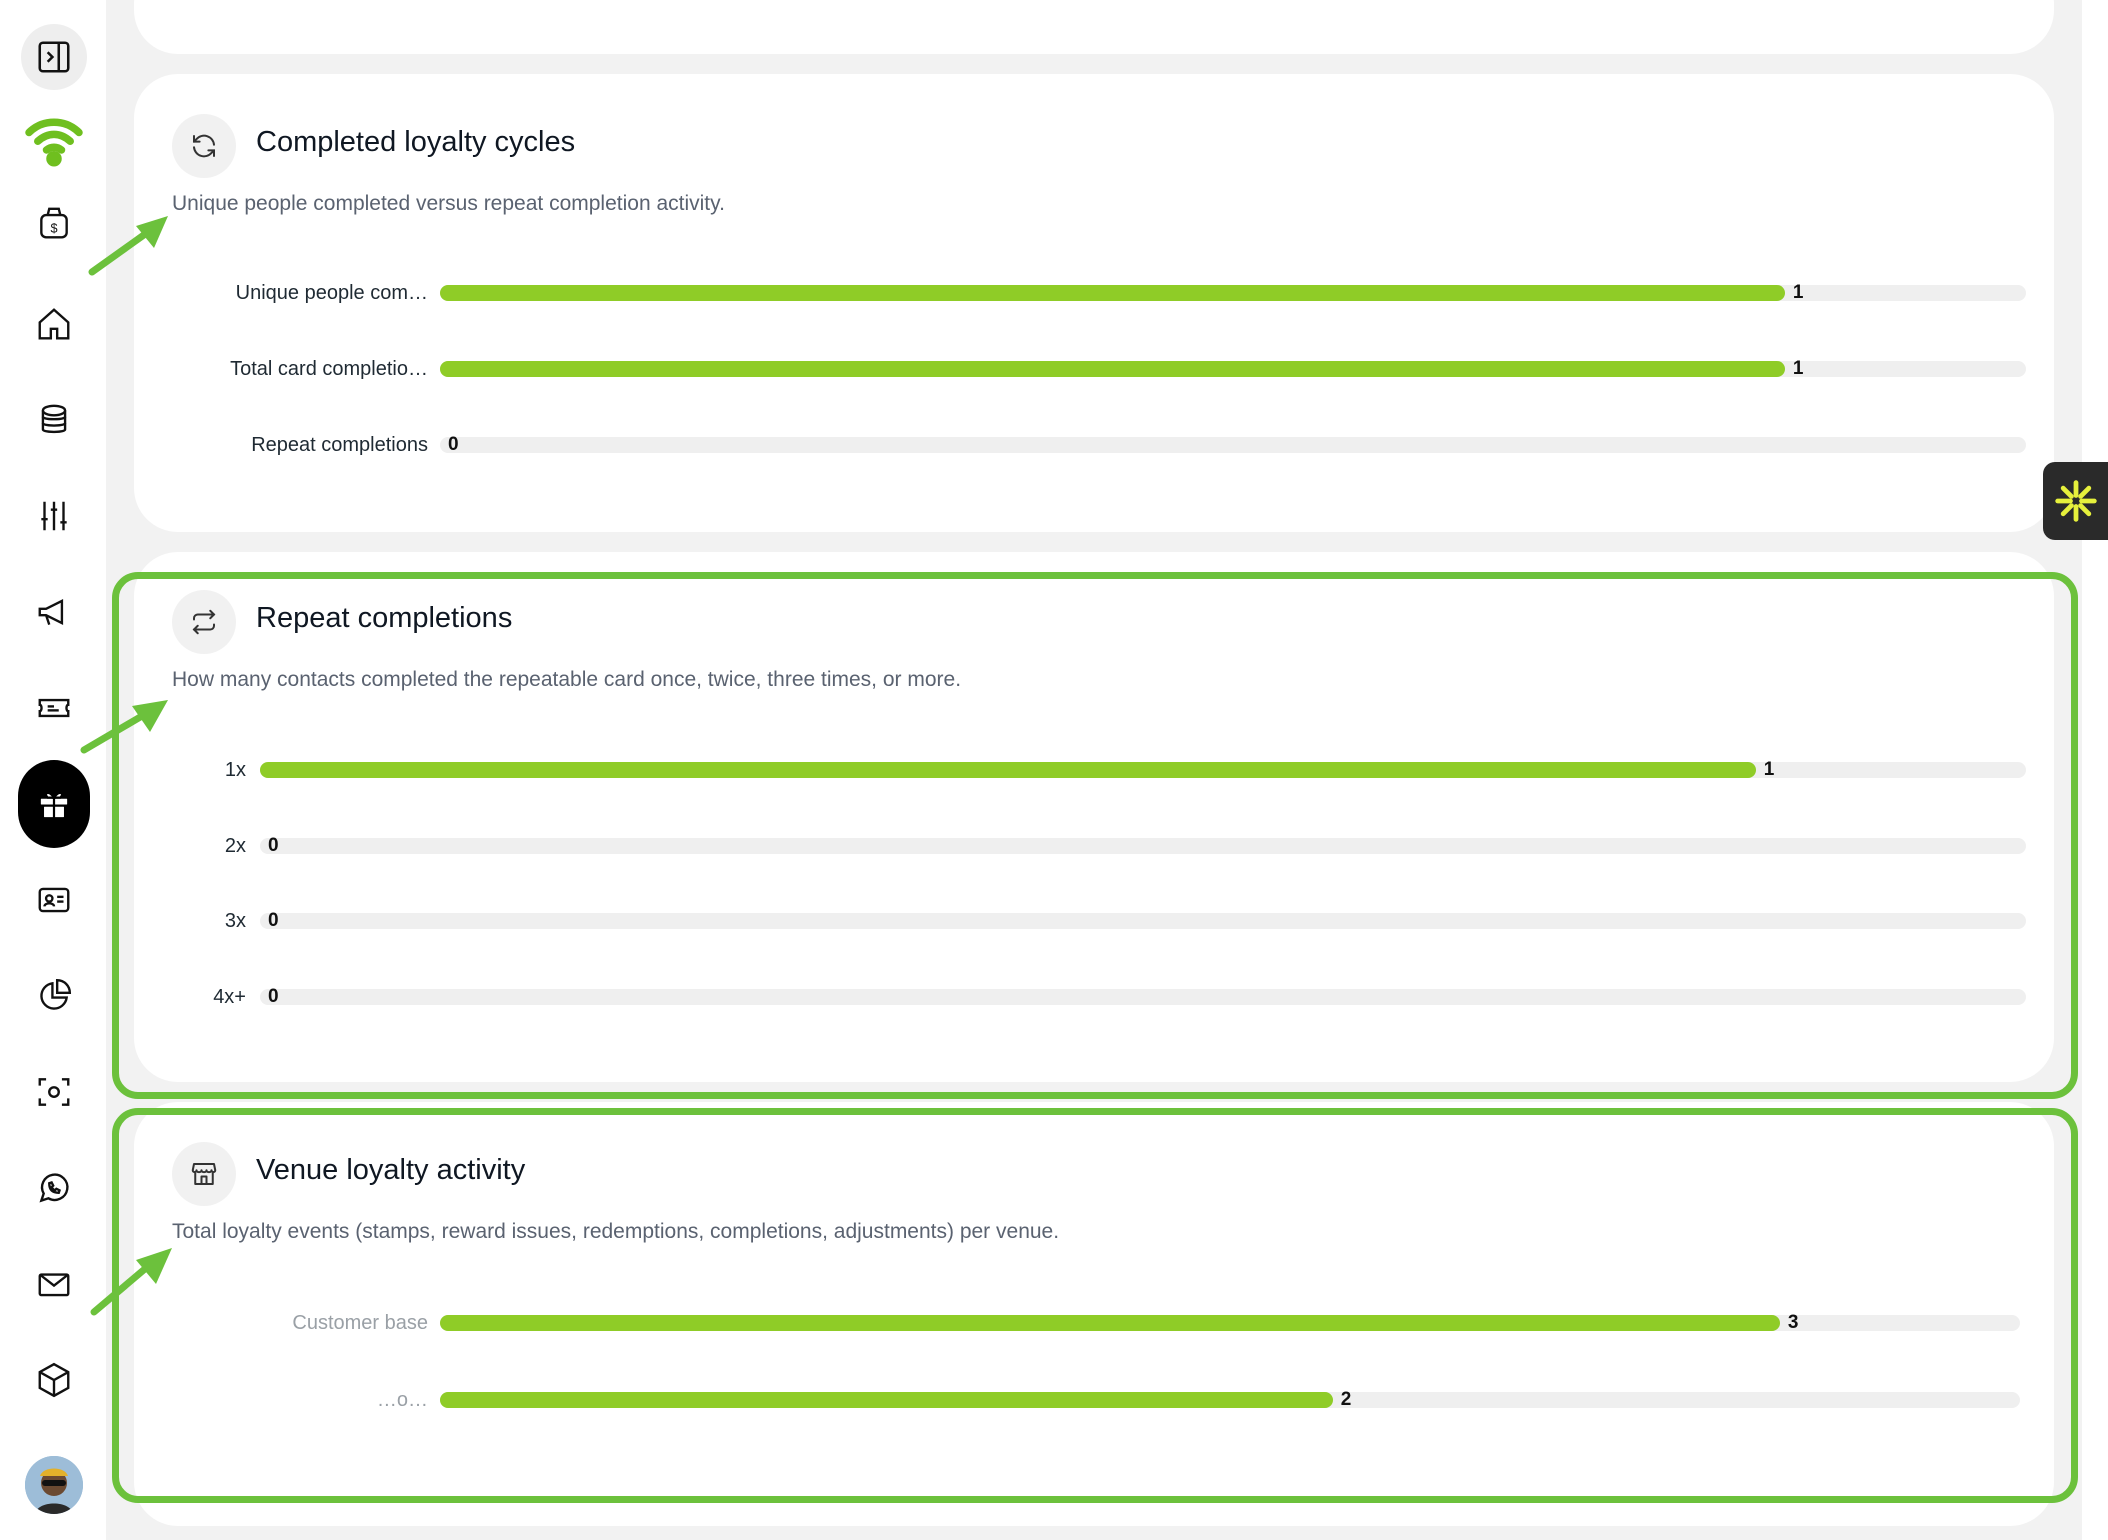  I want to click on bar-value: 2, so click(1346, 1399).